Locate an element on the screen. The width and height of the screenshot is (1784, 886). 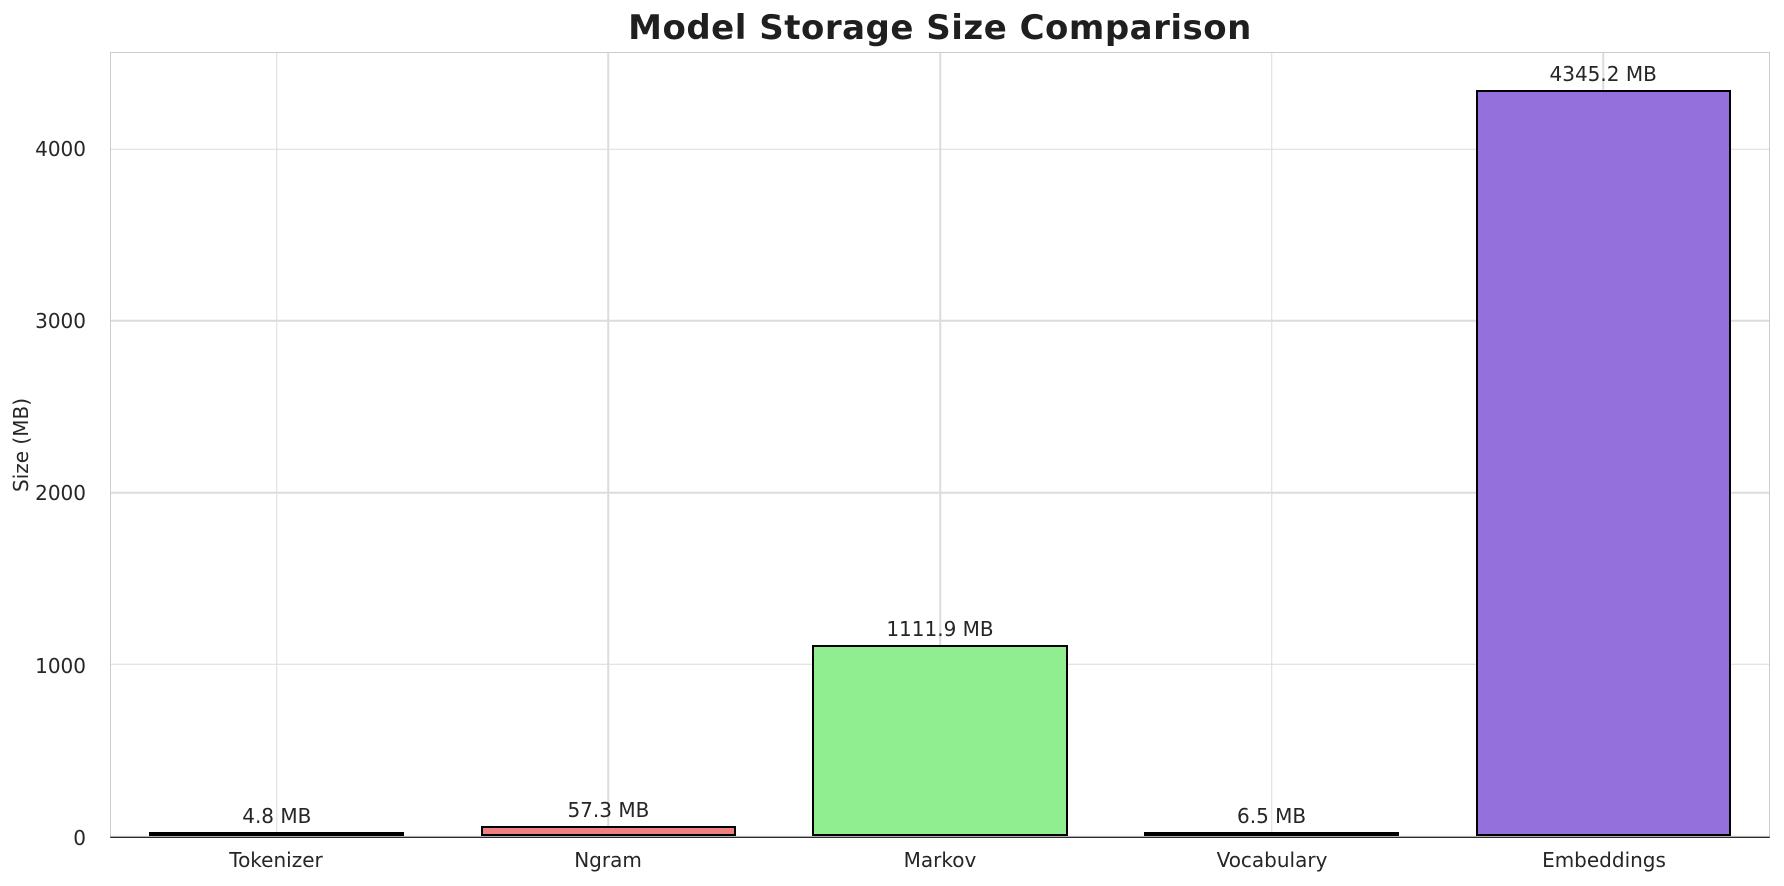
bar-tokenizer is located at coordinates (277, 834).